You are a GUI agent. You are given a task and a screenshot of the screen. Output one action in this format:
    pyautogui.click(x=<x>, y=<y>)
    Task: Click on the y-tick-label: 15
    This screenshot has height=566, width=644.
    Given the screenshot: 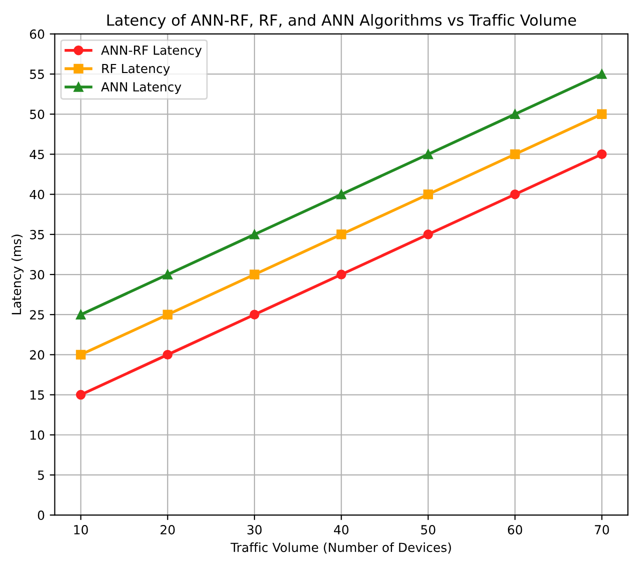 What is the action you would take?
    pyautogui.click(x=37, y=395)
    